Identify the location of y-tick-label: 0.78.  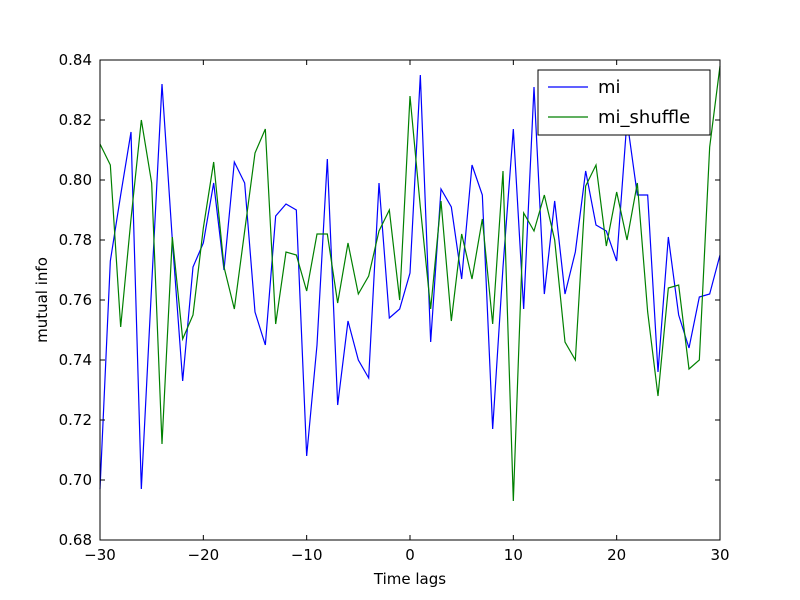
(75, 240).